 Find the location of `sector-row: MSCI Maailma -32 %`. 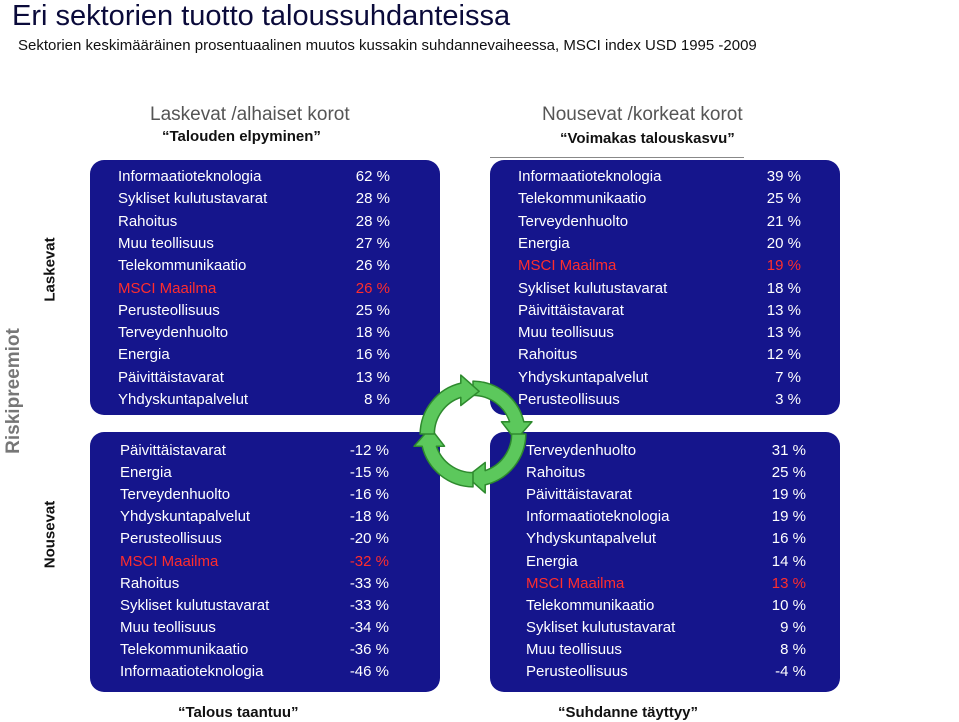

sector-row: MSCI Maailma -32 % is located at coordinates (254, 562).